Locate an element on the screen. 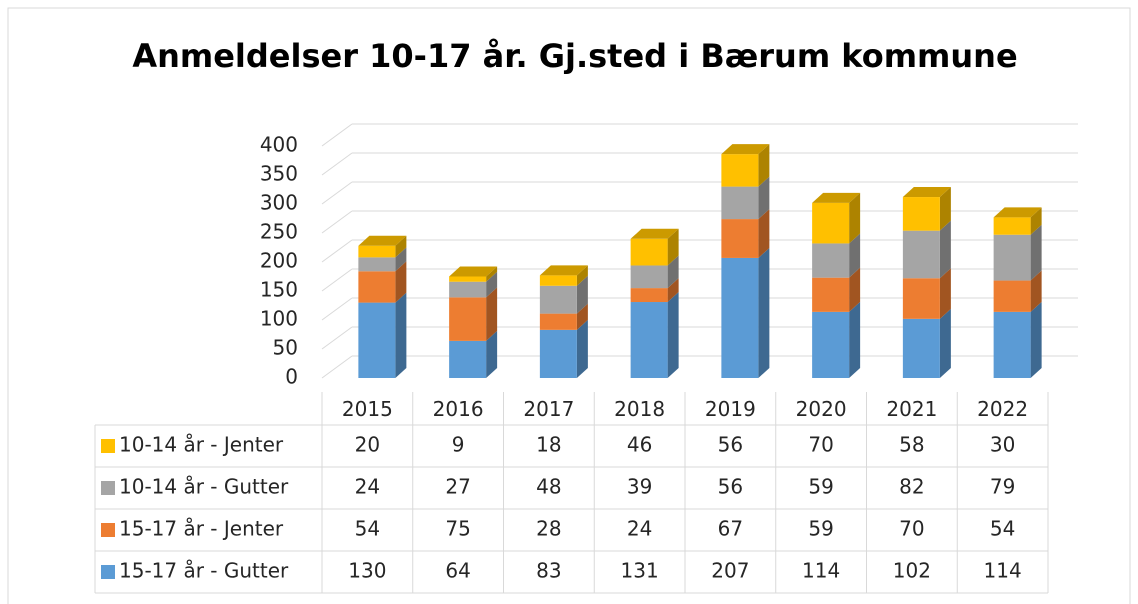 The width and height of the screenshot is (1138, 604). y-tick-label: 400 is located at coordinates (279, 145).